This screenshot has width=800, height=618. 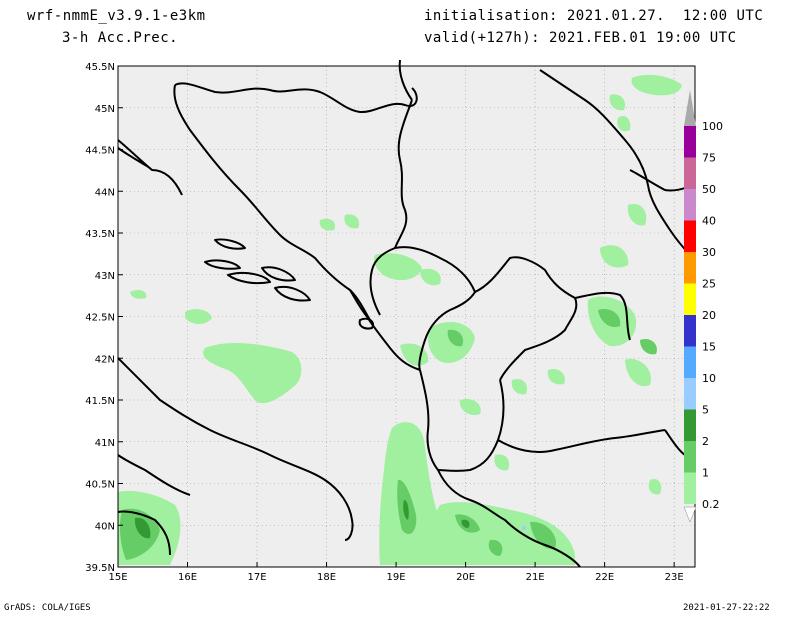 What do you see at coordinates (705, 473) in the screenshot?
I see `legend-level-label: 1` at bounding box center [705, 473].